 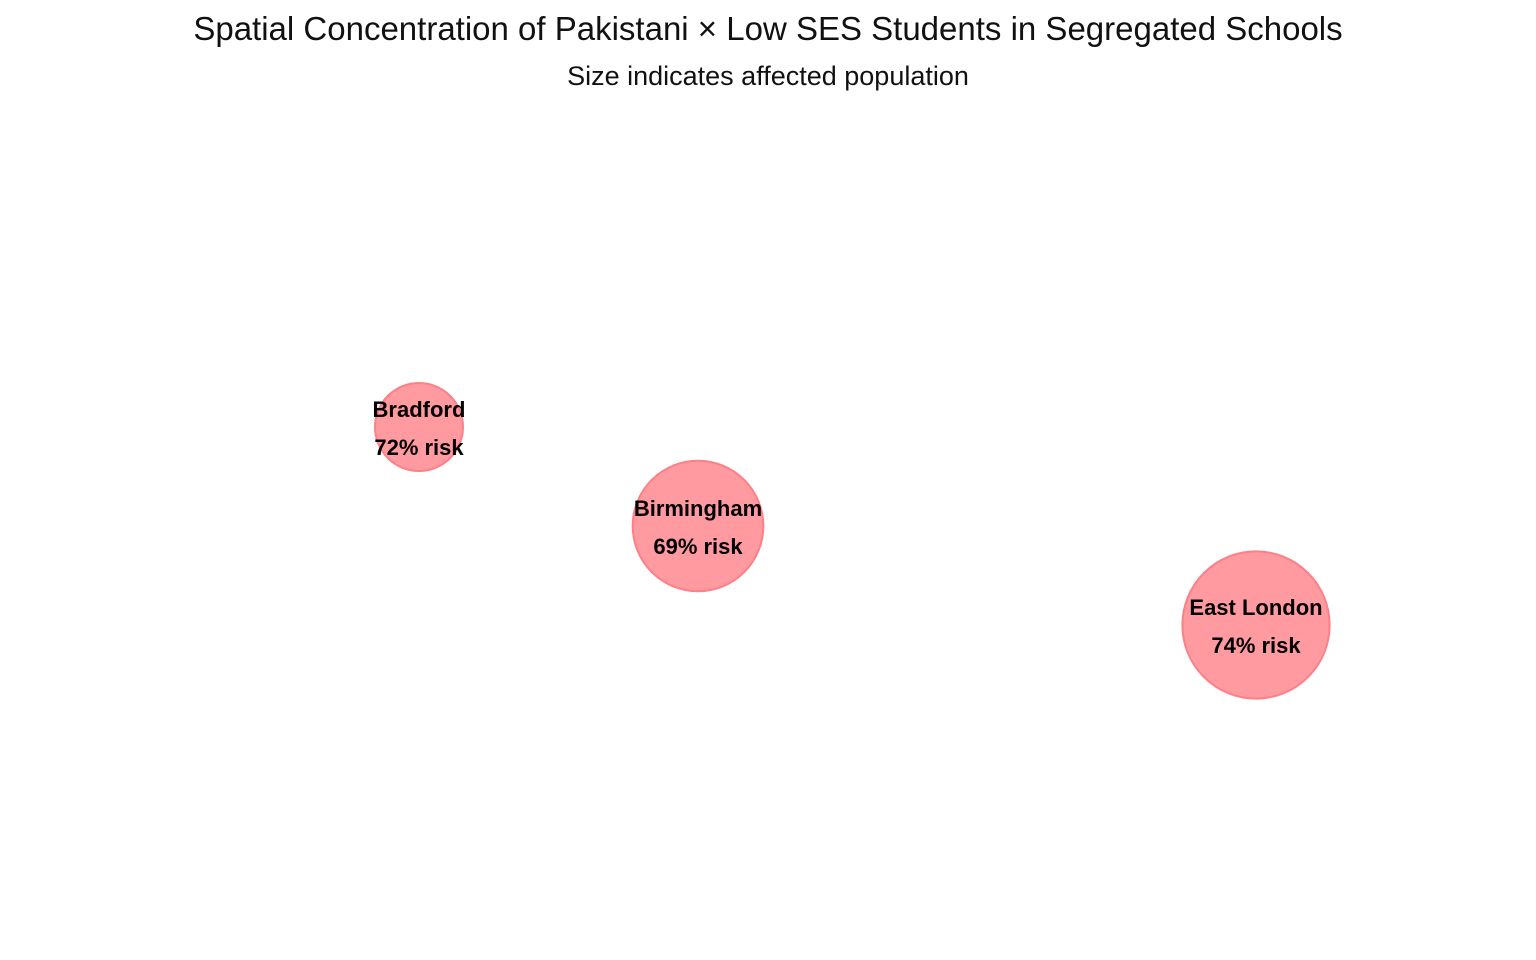 What do you see at coordinates (419, 447) in the screenshot?
I see `bubble-risk-label-bradford: 72% risk` at bounding box center [419, 447].